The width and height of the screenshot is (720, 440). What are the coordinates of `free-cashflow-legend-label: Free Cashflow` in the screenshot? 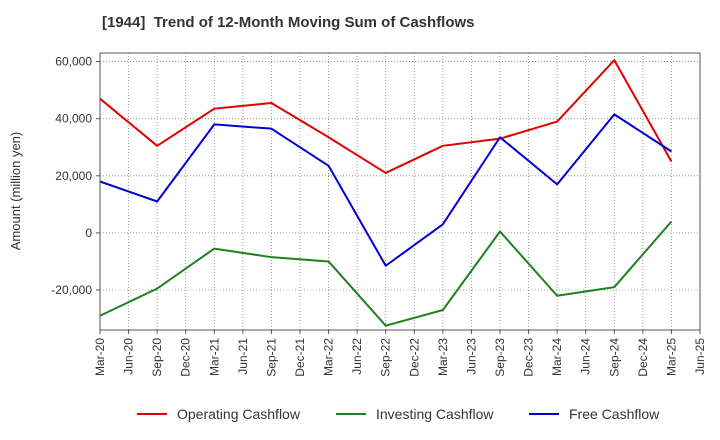 It's located at (614, 414).